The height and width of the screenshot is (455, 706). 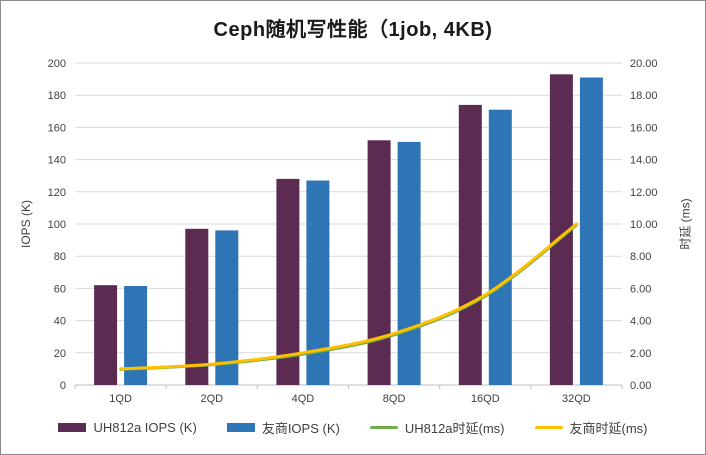 What do you see at coordinates (485, 399) in the screenshot?
I see `x-axis-category-label: 16QD` at bounding box center [485, 399].